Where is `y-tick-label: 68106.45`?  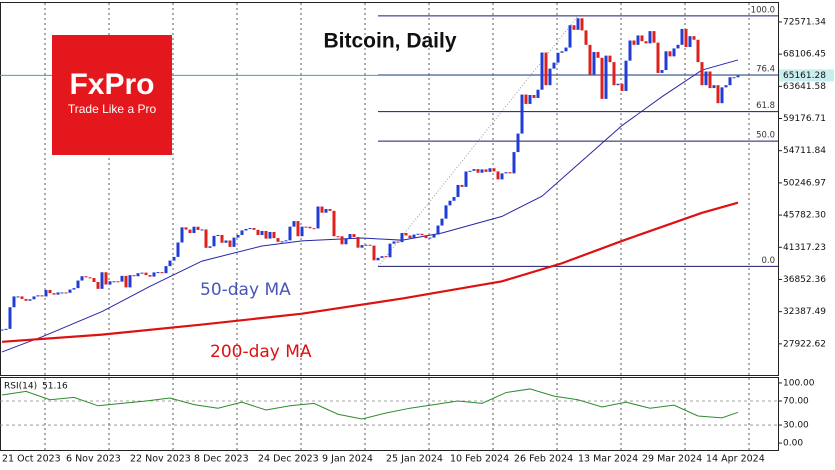
y-tick-label: 68106.45 is located at coordinates (804, 55).